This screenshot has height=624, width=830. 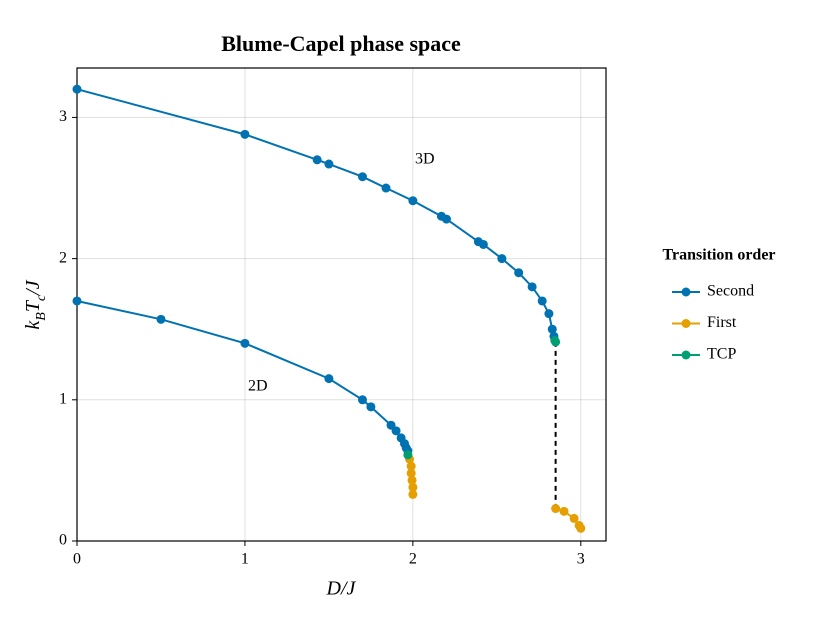 I want to click on y-label-part: T, so click(x=33, y=305).